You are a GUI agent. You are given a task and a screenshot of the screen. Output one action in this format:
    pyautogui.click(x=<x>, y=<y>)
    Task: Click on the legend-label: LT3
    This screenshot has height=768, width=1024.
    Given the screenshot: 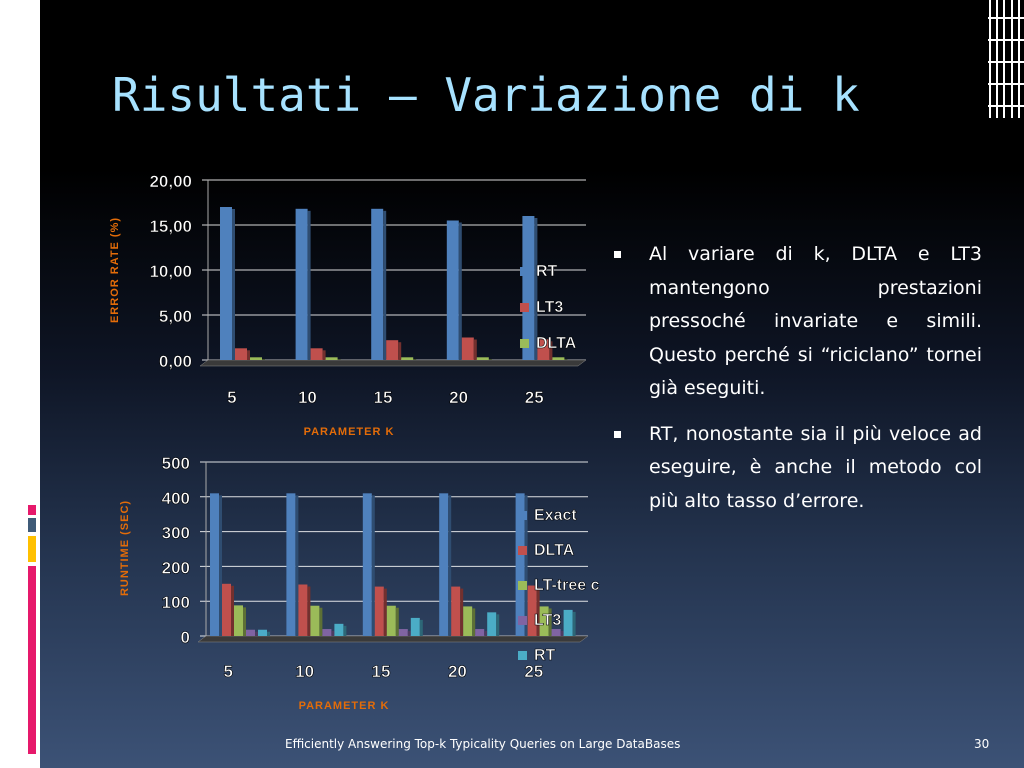 What is the action you would take?
    pyautogui.click(x=549, y=307)
    